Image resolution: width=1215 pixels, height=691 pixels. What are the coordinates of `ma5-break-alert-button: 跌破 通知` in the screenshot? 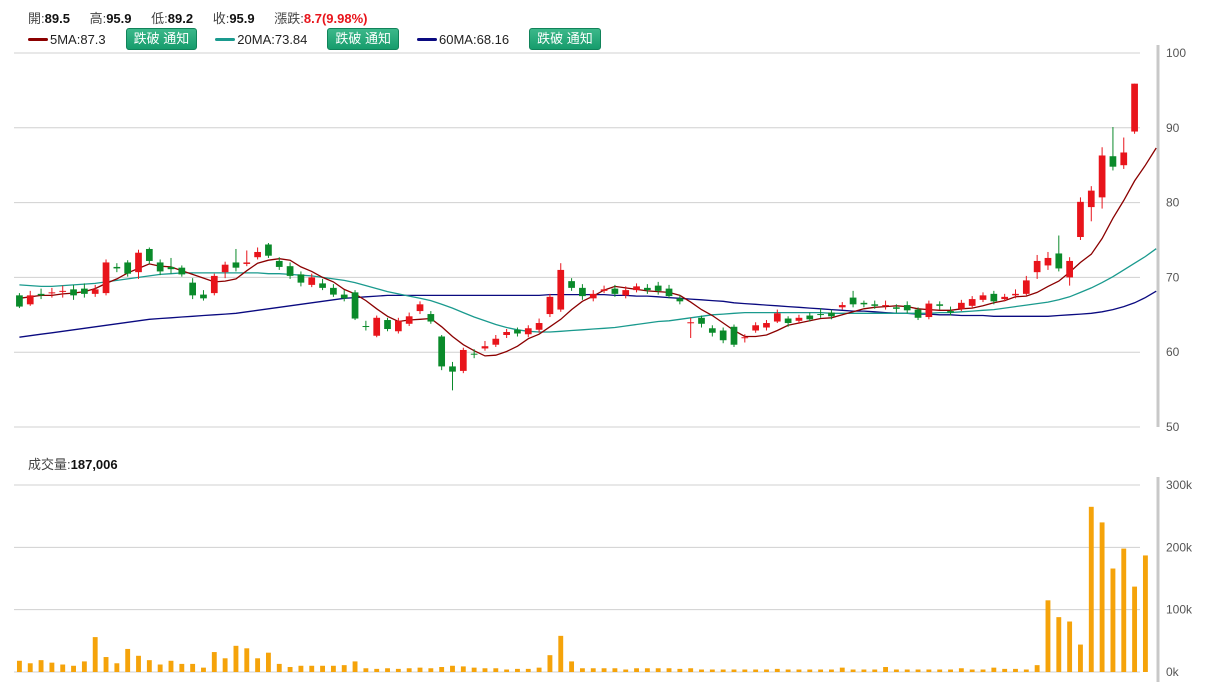 It's located at (161, 39).